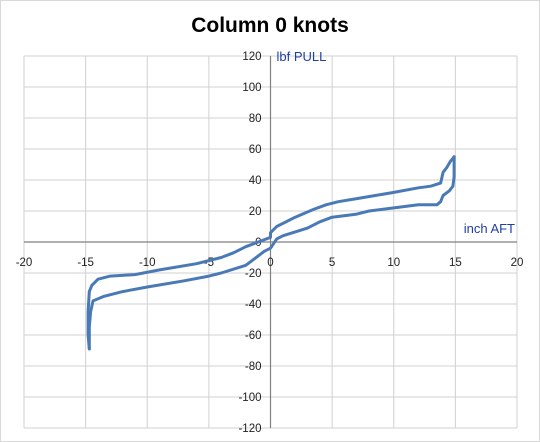 The height and width of the screenshot is (442, 540). Describe the element at coordinates (255, 150) in the screenshot. I see `y-tick-label: 60` at that location.